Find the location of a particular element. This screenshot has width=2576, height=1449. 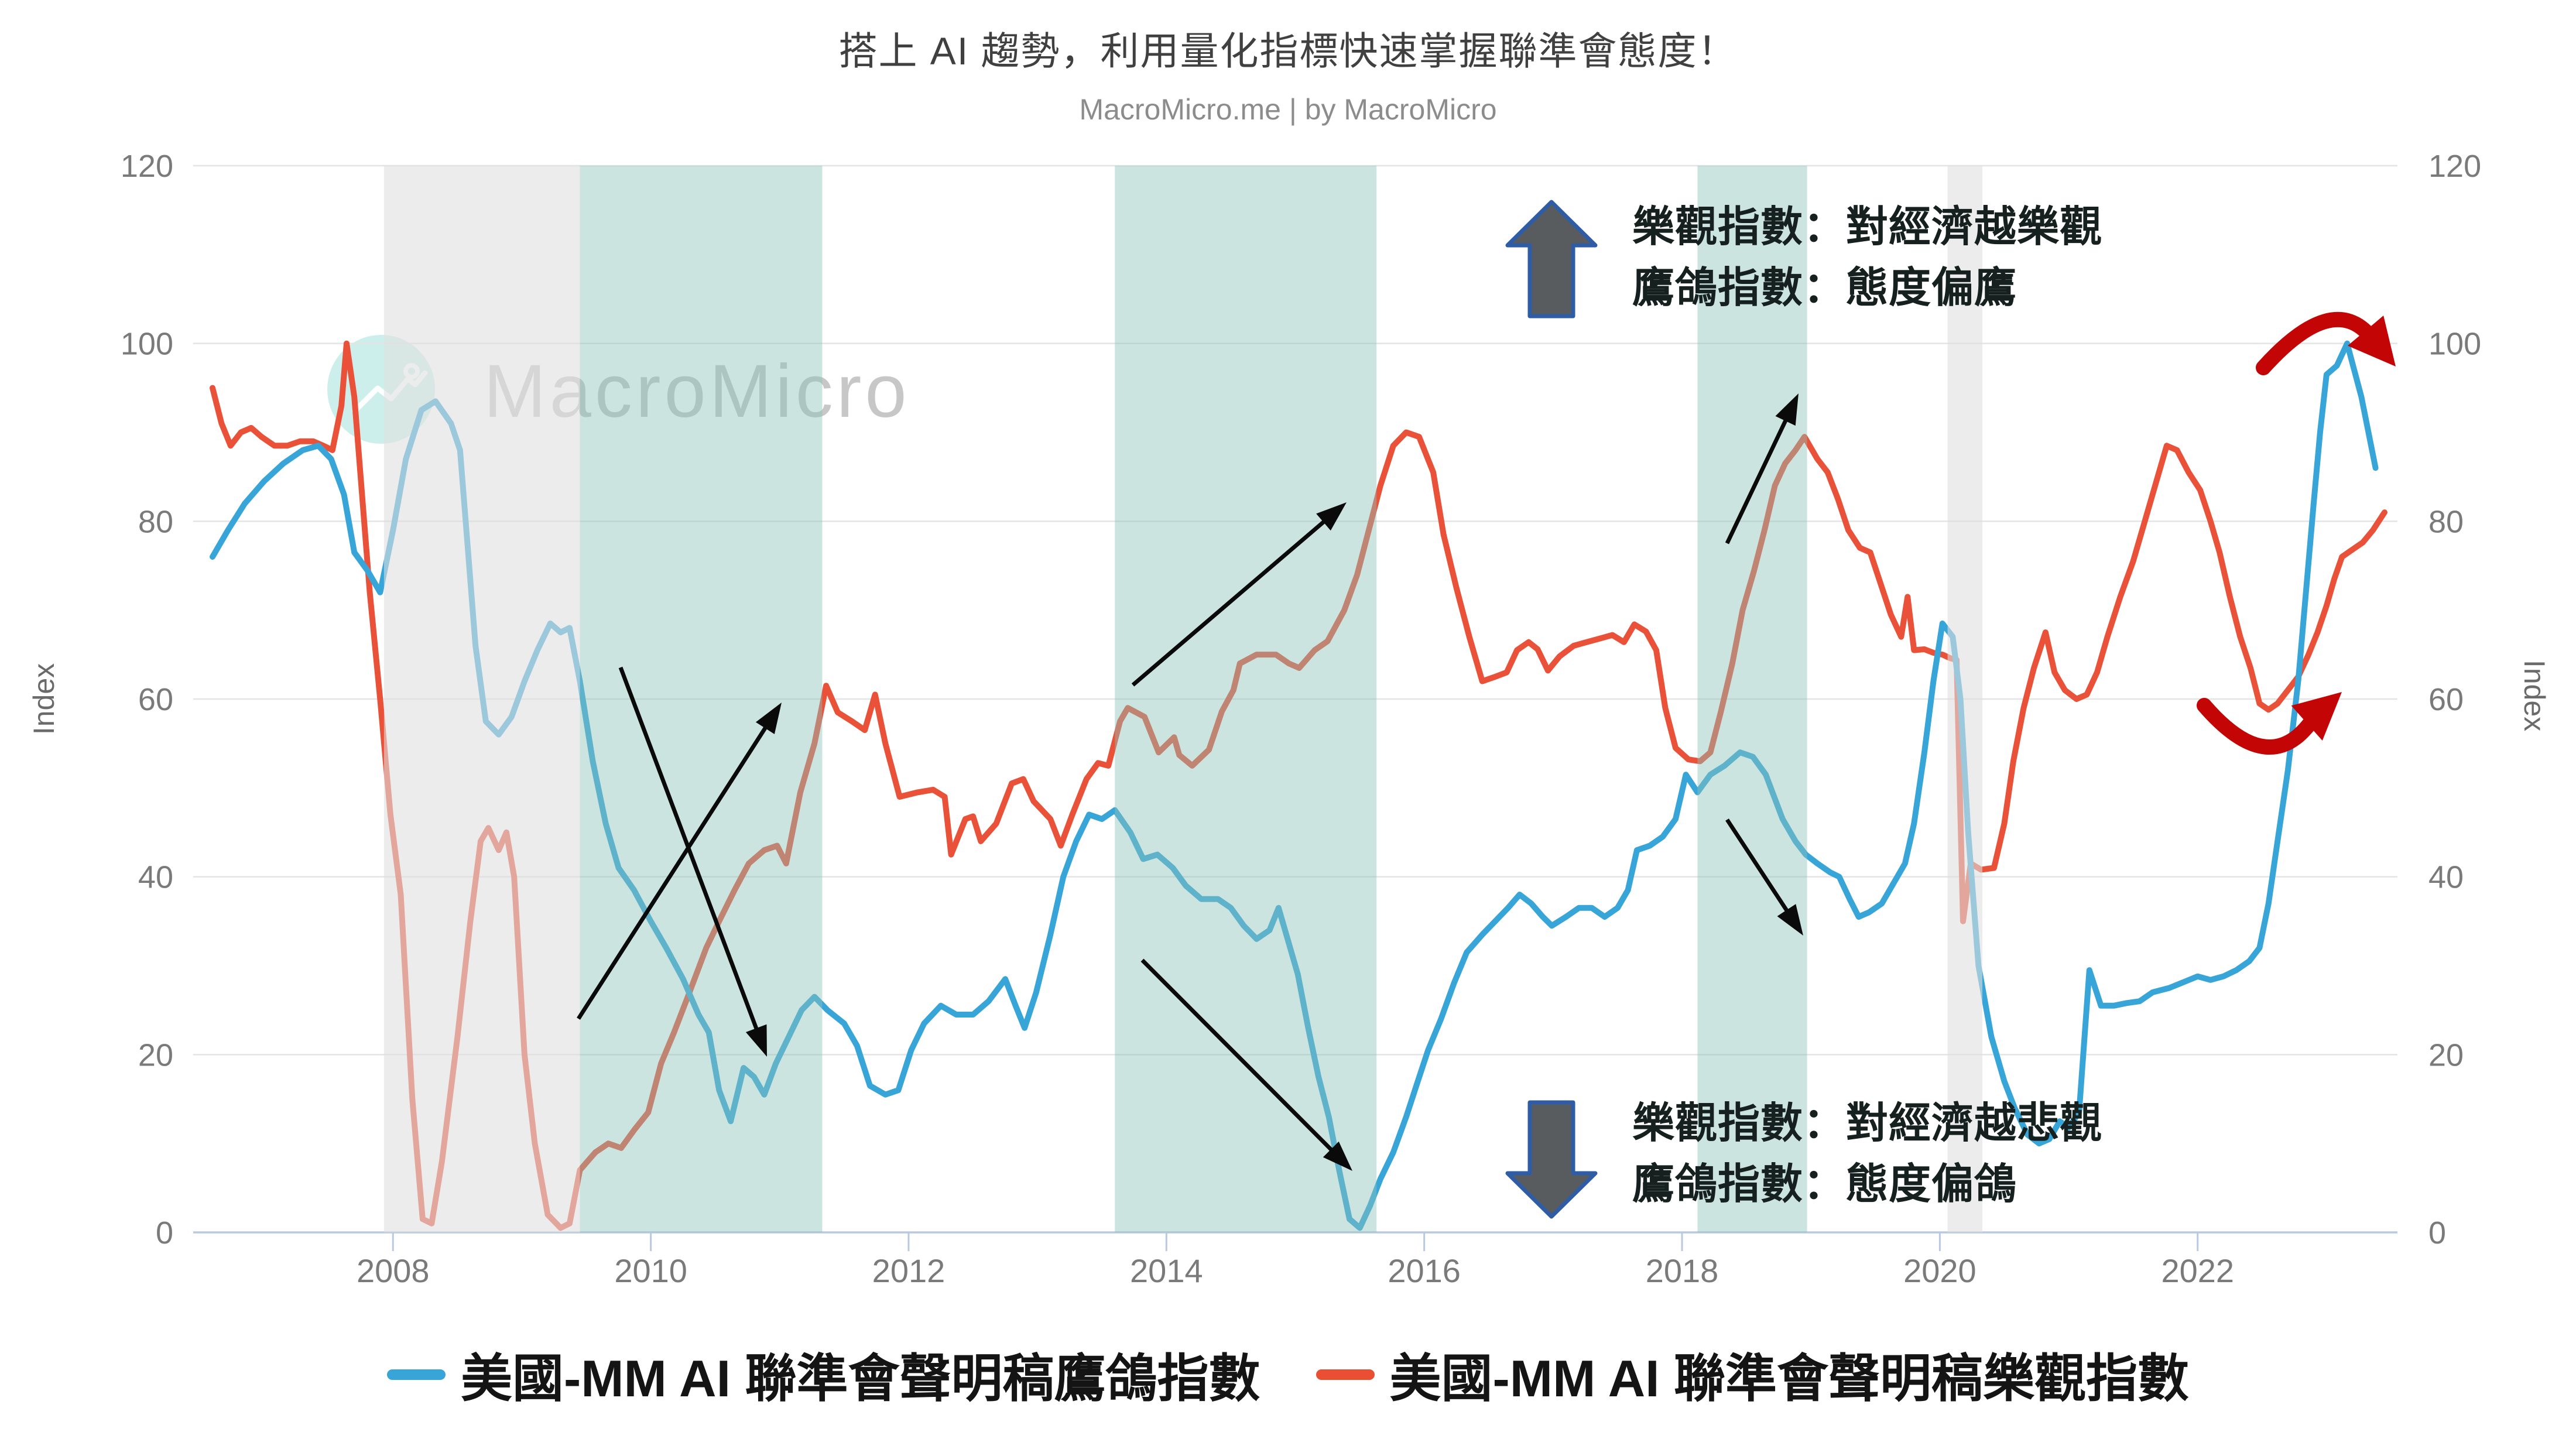

y-axis-title-right: Index is located at coordinates (2534, 696).